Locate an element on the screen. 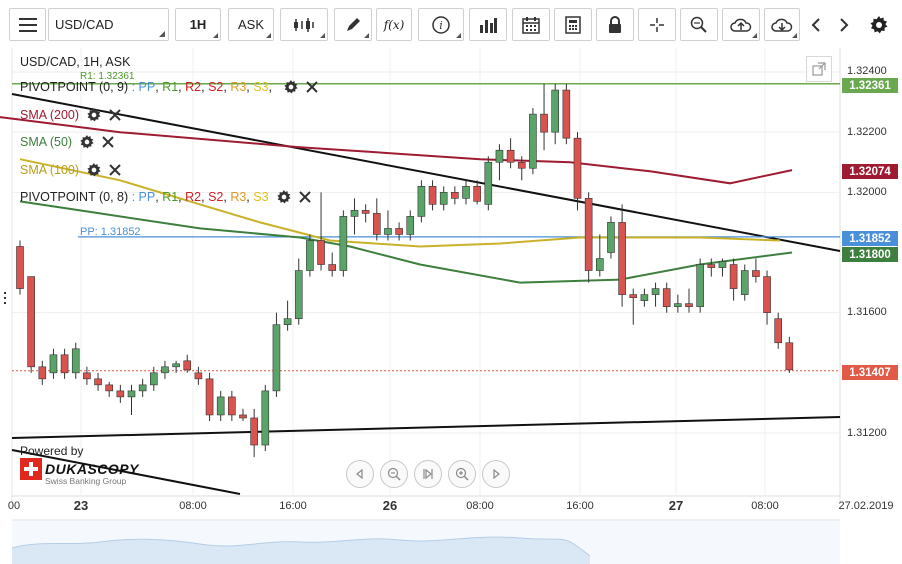 This screenshot has height=564, width=902. fx-label: f(x) is located at coordinates (394, 24).